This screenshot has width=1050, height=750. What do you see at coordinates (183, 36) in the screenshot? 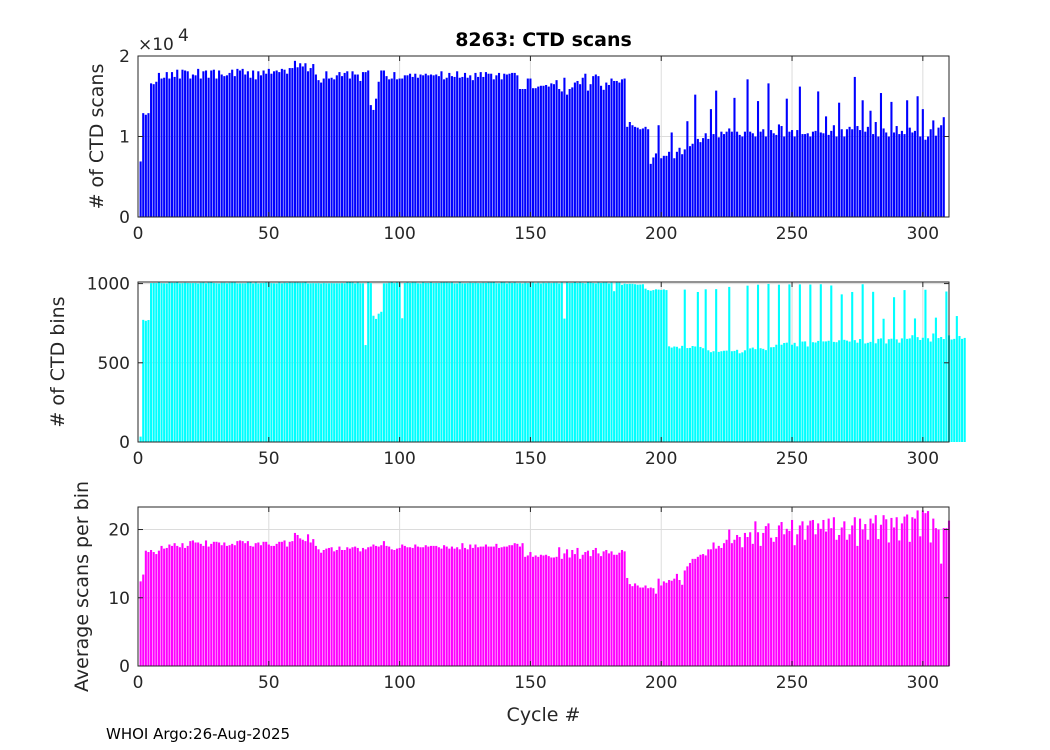
I see `y-exponent-power: 4` at bounding box center [183, 36].